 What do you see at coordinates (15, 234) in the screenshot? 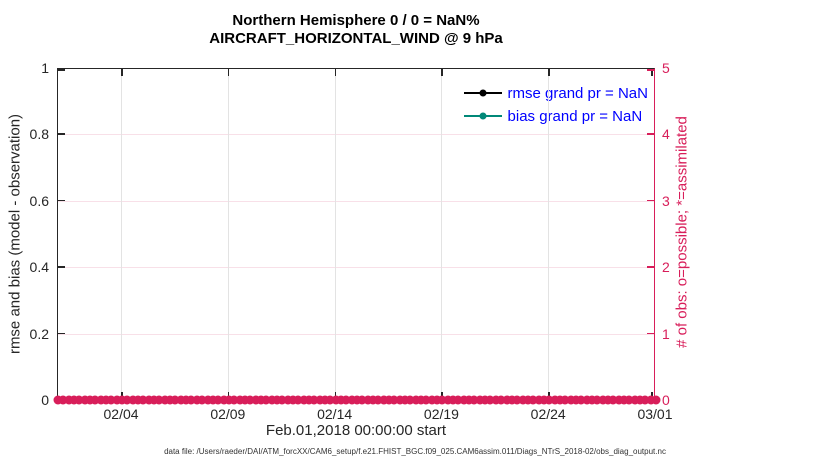
I see `y-axis-label-left: rmse and bias (model - observation)` at bounding box center [15, 234].